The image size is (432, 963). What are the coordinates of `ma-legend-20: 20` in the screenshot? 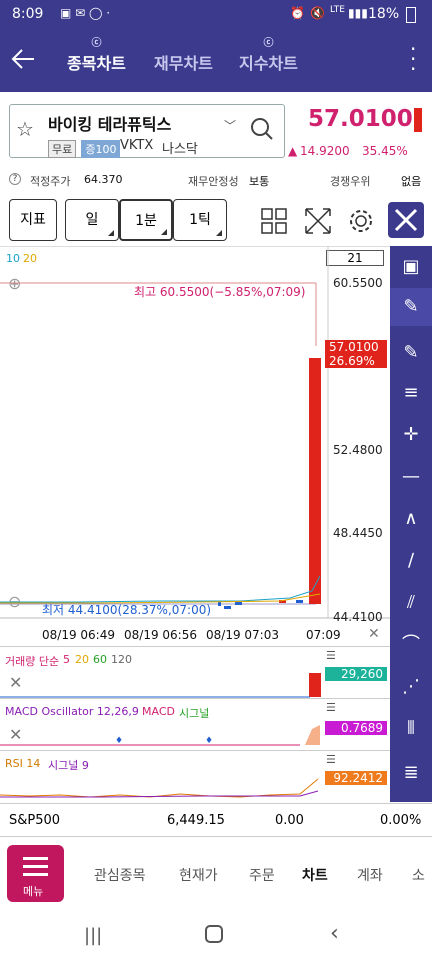 It's located at (30, 258).